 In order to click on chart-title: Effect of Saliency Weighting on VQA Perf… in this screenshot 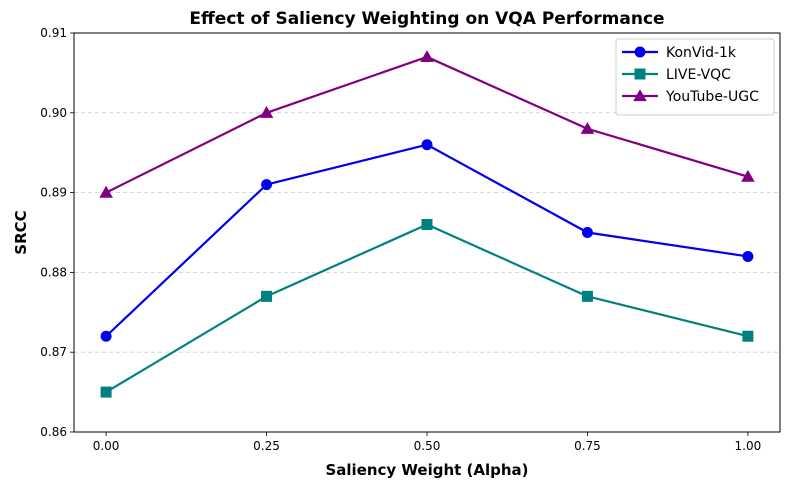, I will do `click(426, 19)`.